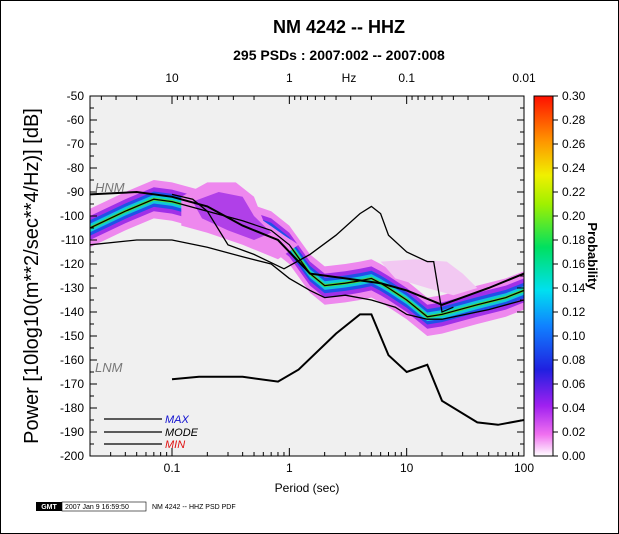 The width and height of the screenshot is (619, 534). I want to click on colorbar-tick-label: 0.02, so click(574, 432).